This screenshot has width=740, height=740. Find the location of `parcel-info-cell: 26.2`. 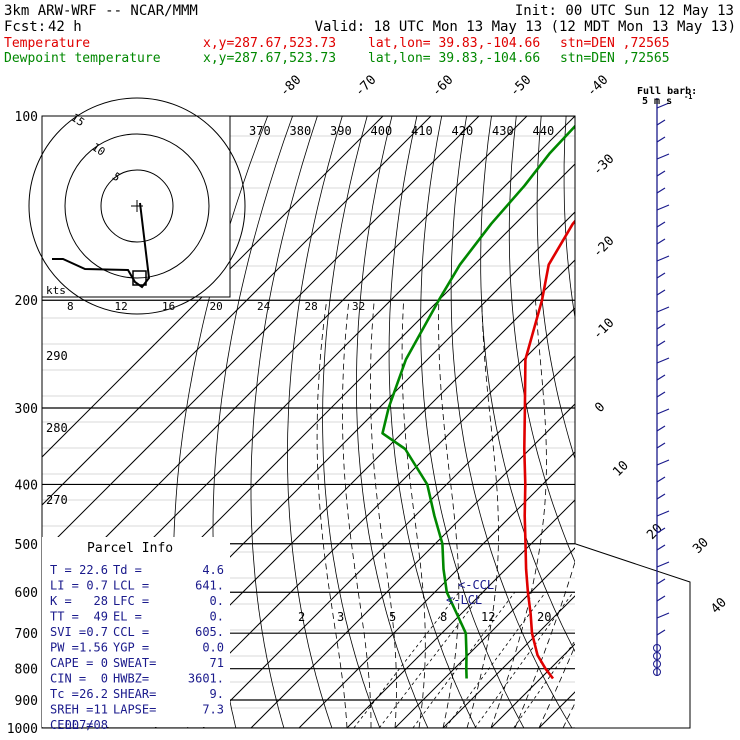

parcel-info-cell: 26.2 is located at coordinates (93, 694).